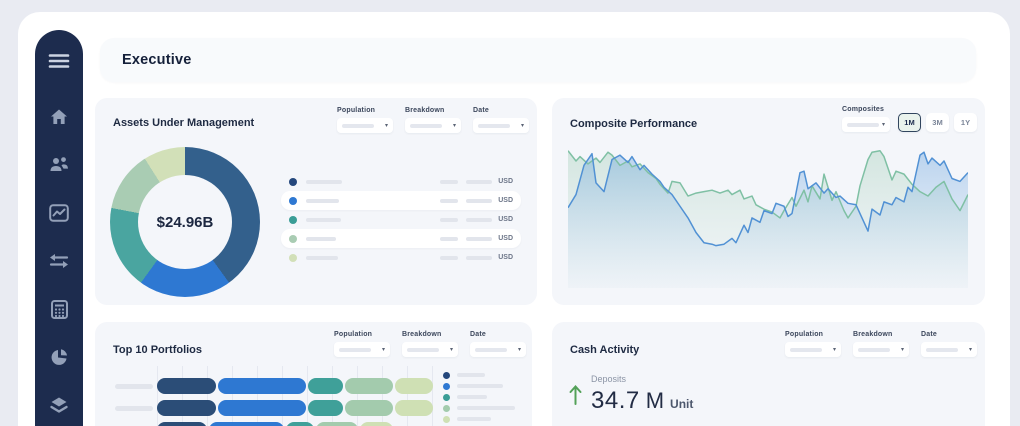 This screenshot has width=1020, height=426. Describe the element at coordinates (59, 309) in the screenshot. I see `calculator-icon` at that location.